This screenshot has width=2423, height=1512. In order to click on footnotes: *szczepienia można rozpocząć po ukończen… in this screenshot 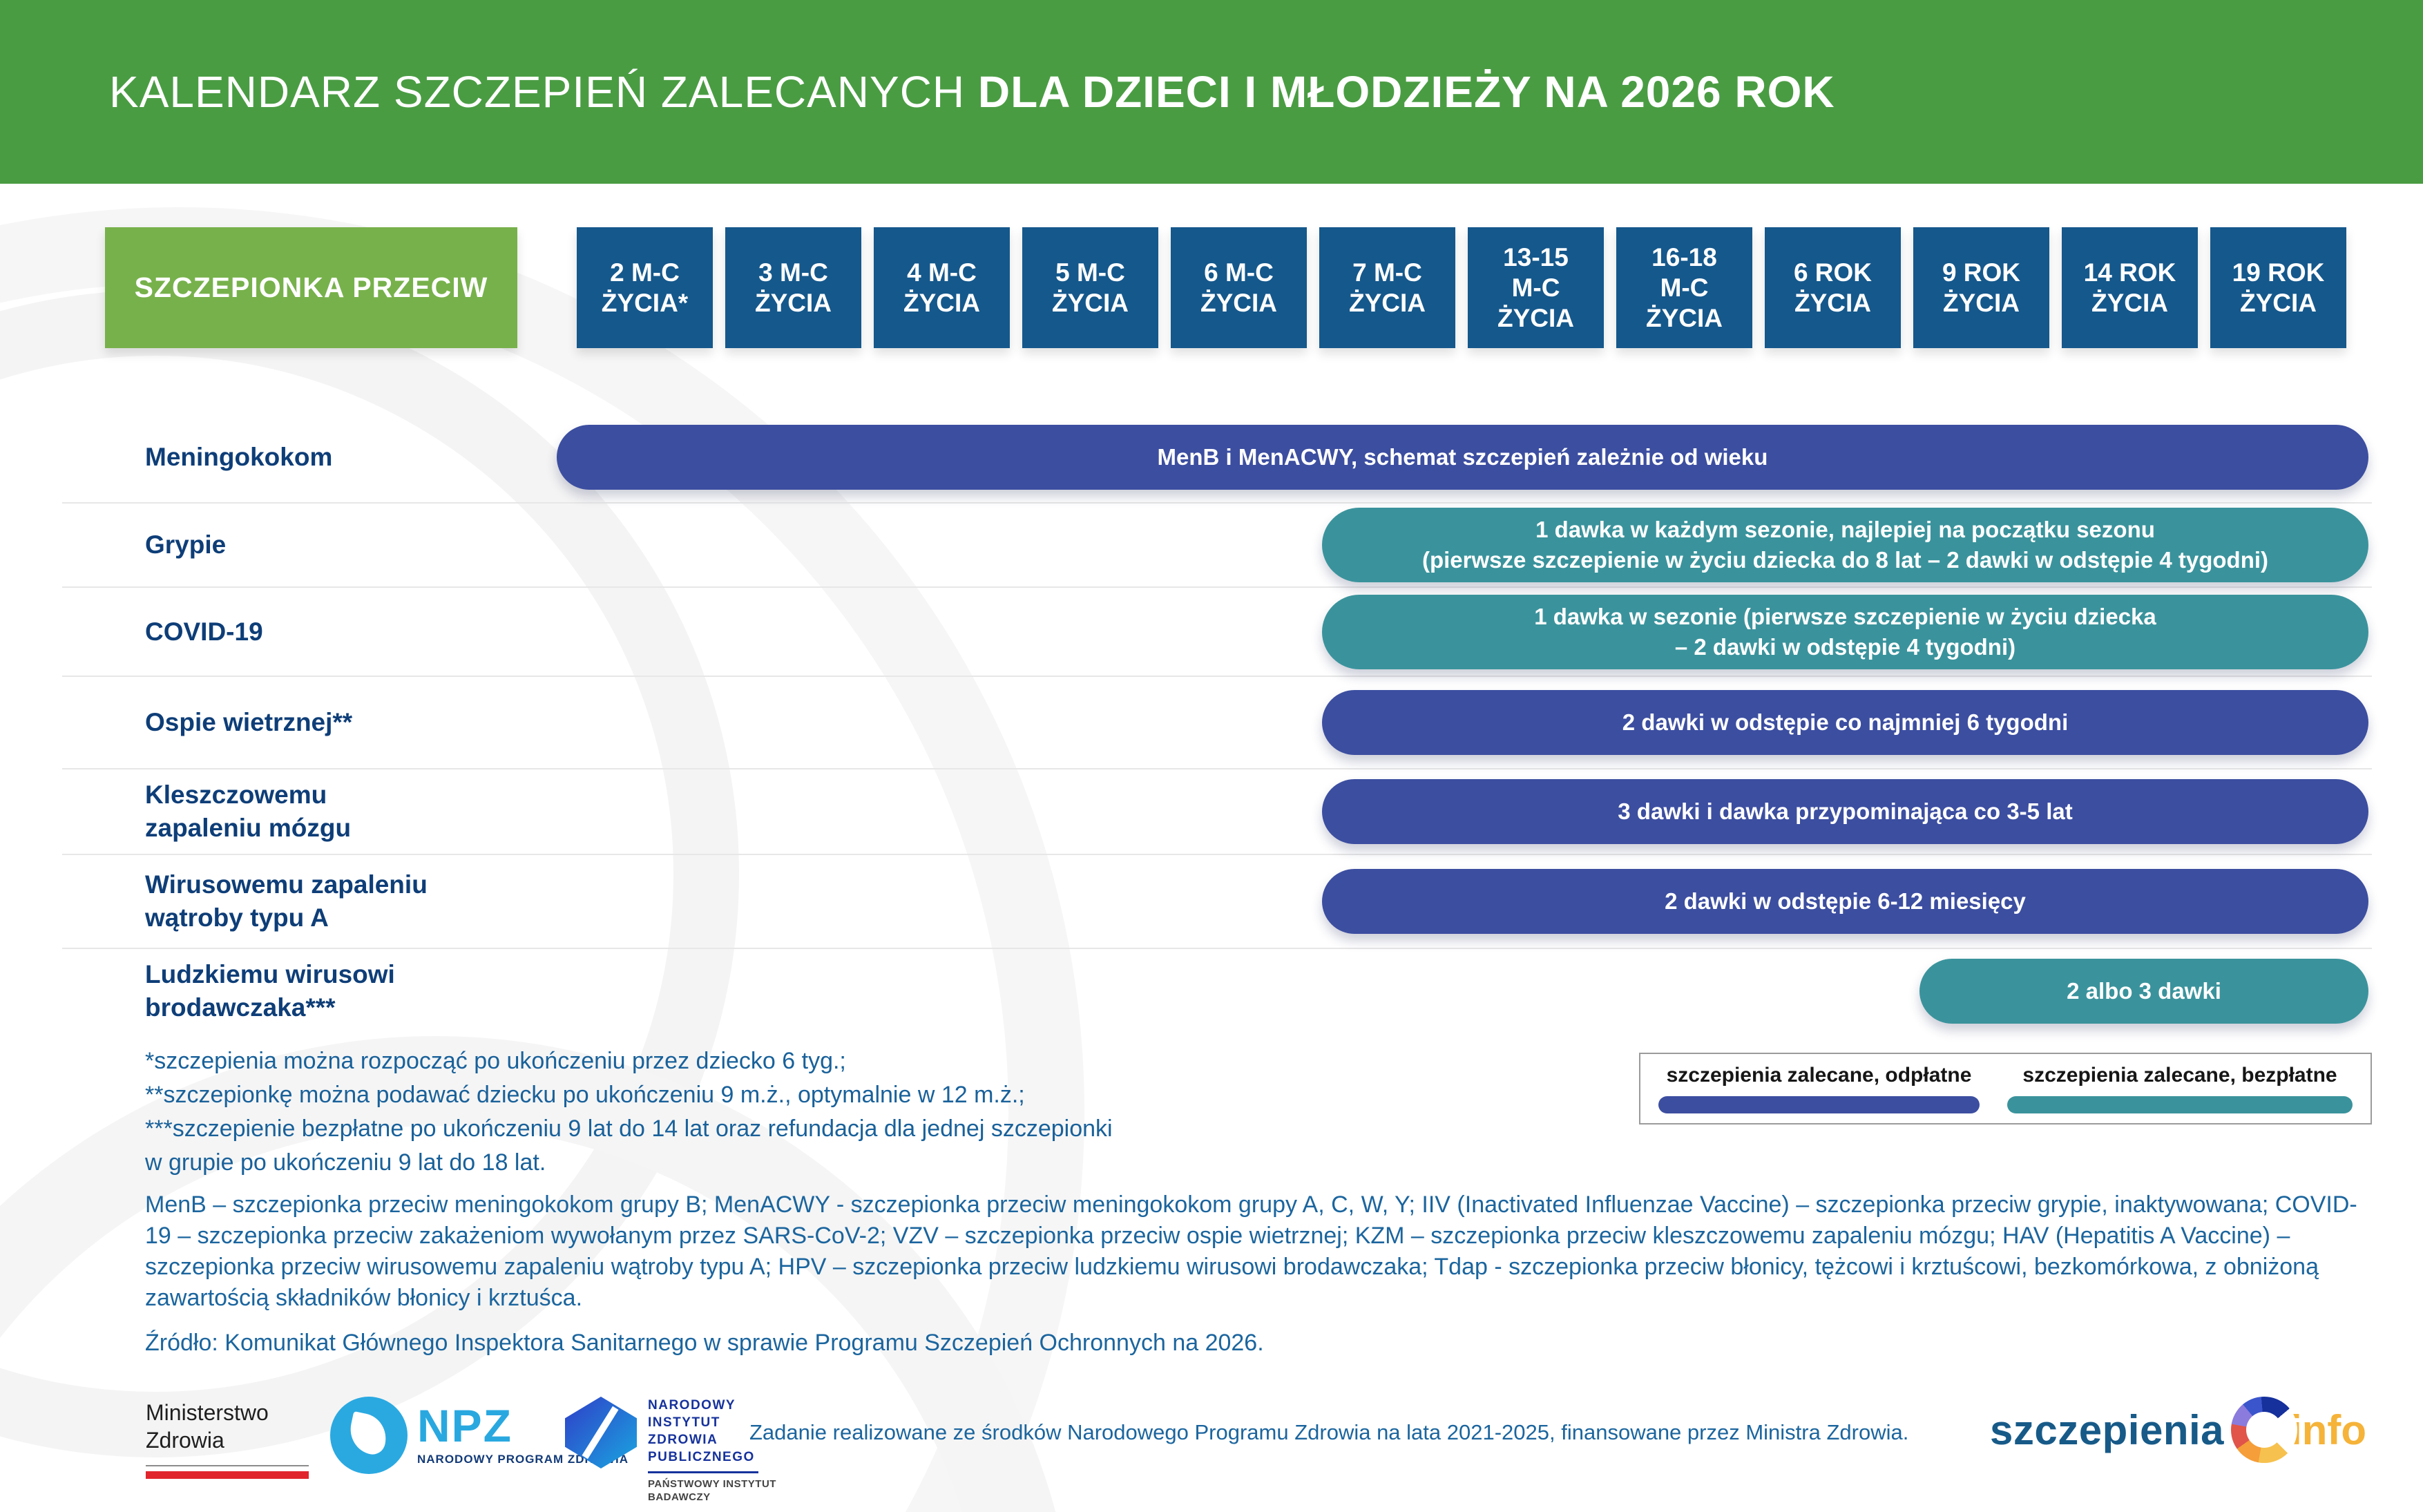, I will do `click(629, 1112)`.